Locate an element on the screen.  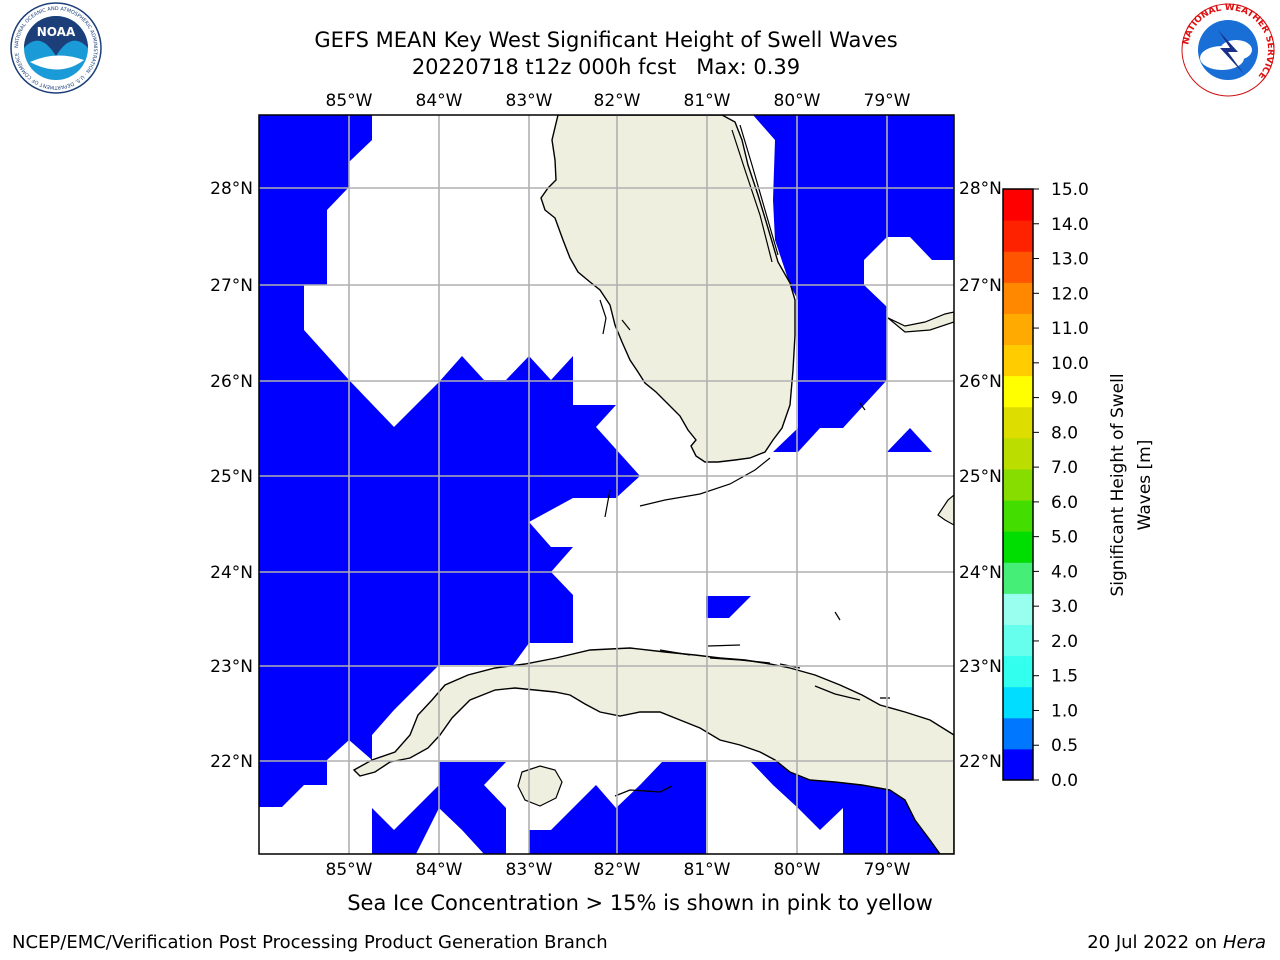
lon-labels-bottom: 85°W 84°W 83°W 82°W 81°W 80°W 79°W is located at coordinates (618, 870).